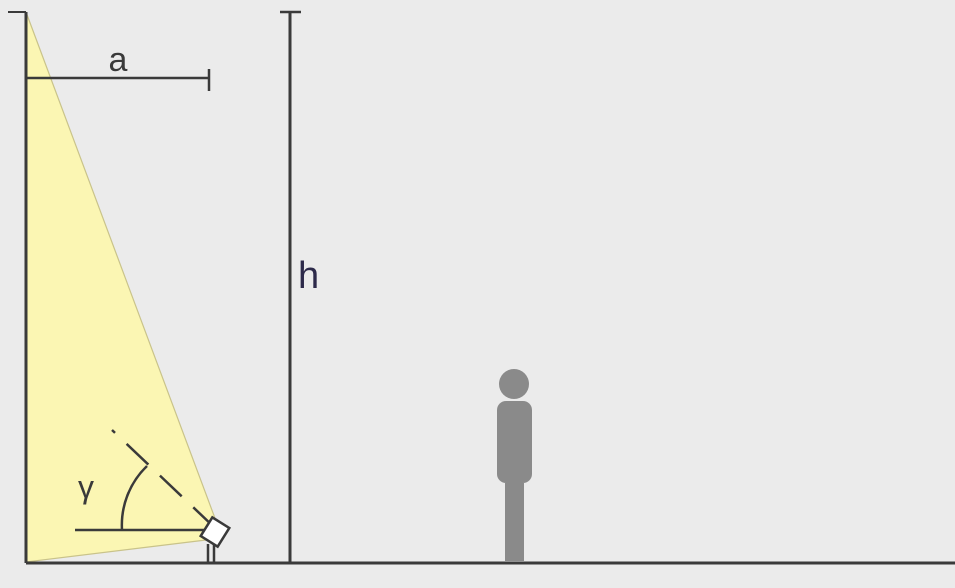  I want to click on floodlight-icon, so click(215, 538).